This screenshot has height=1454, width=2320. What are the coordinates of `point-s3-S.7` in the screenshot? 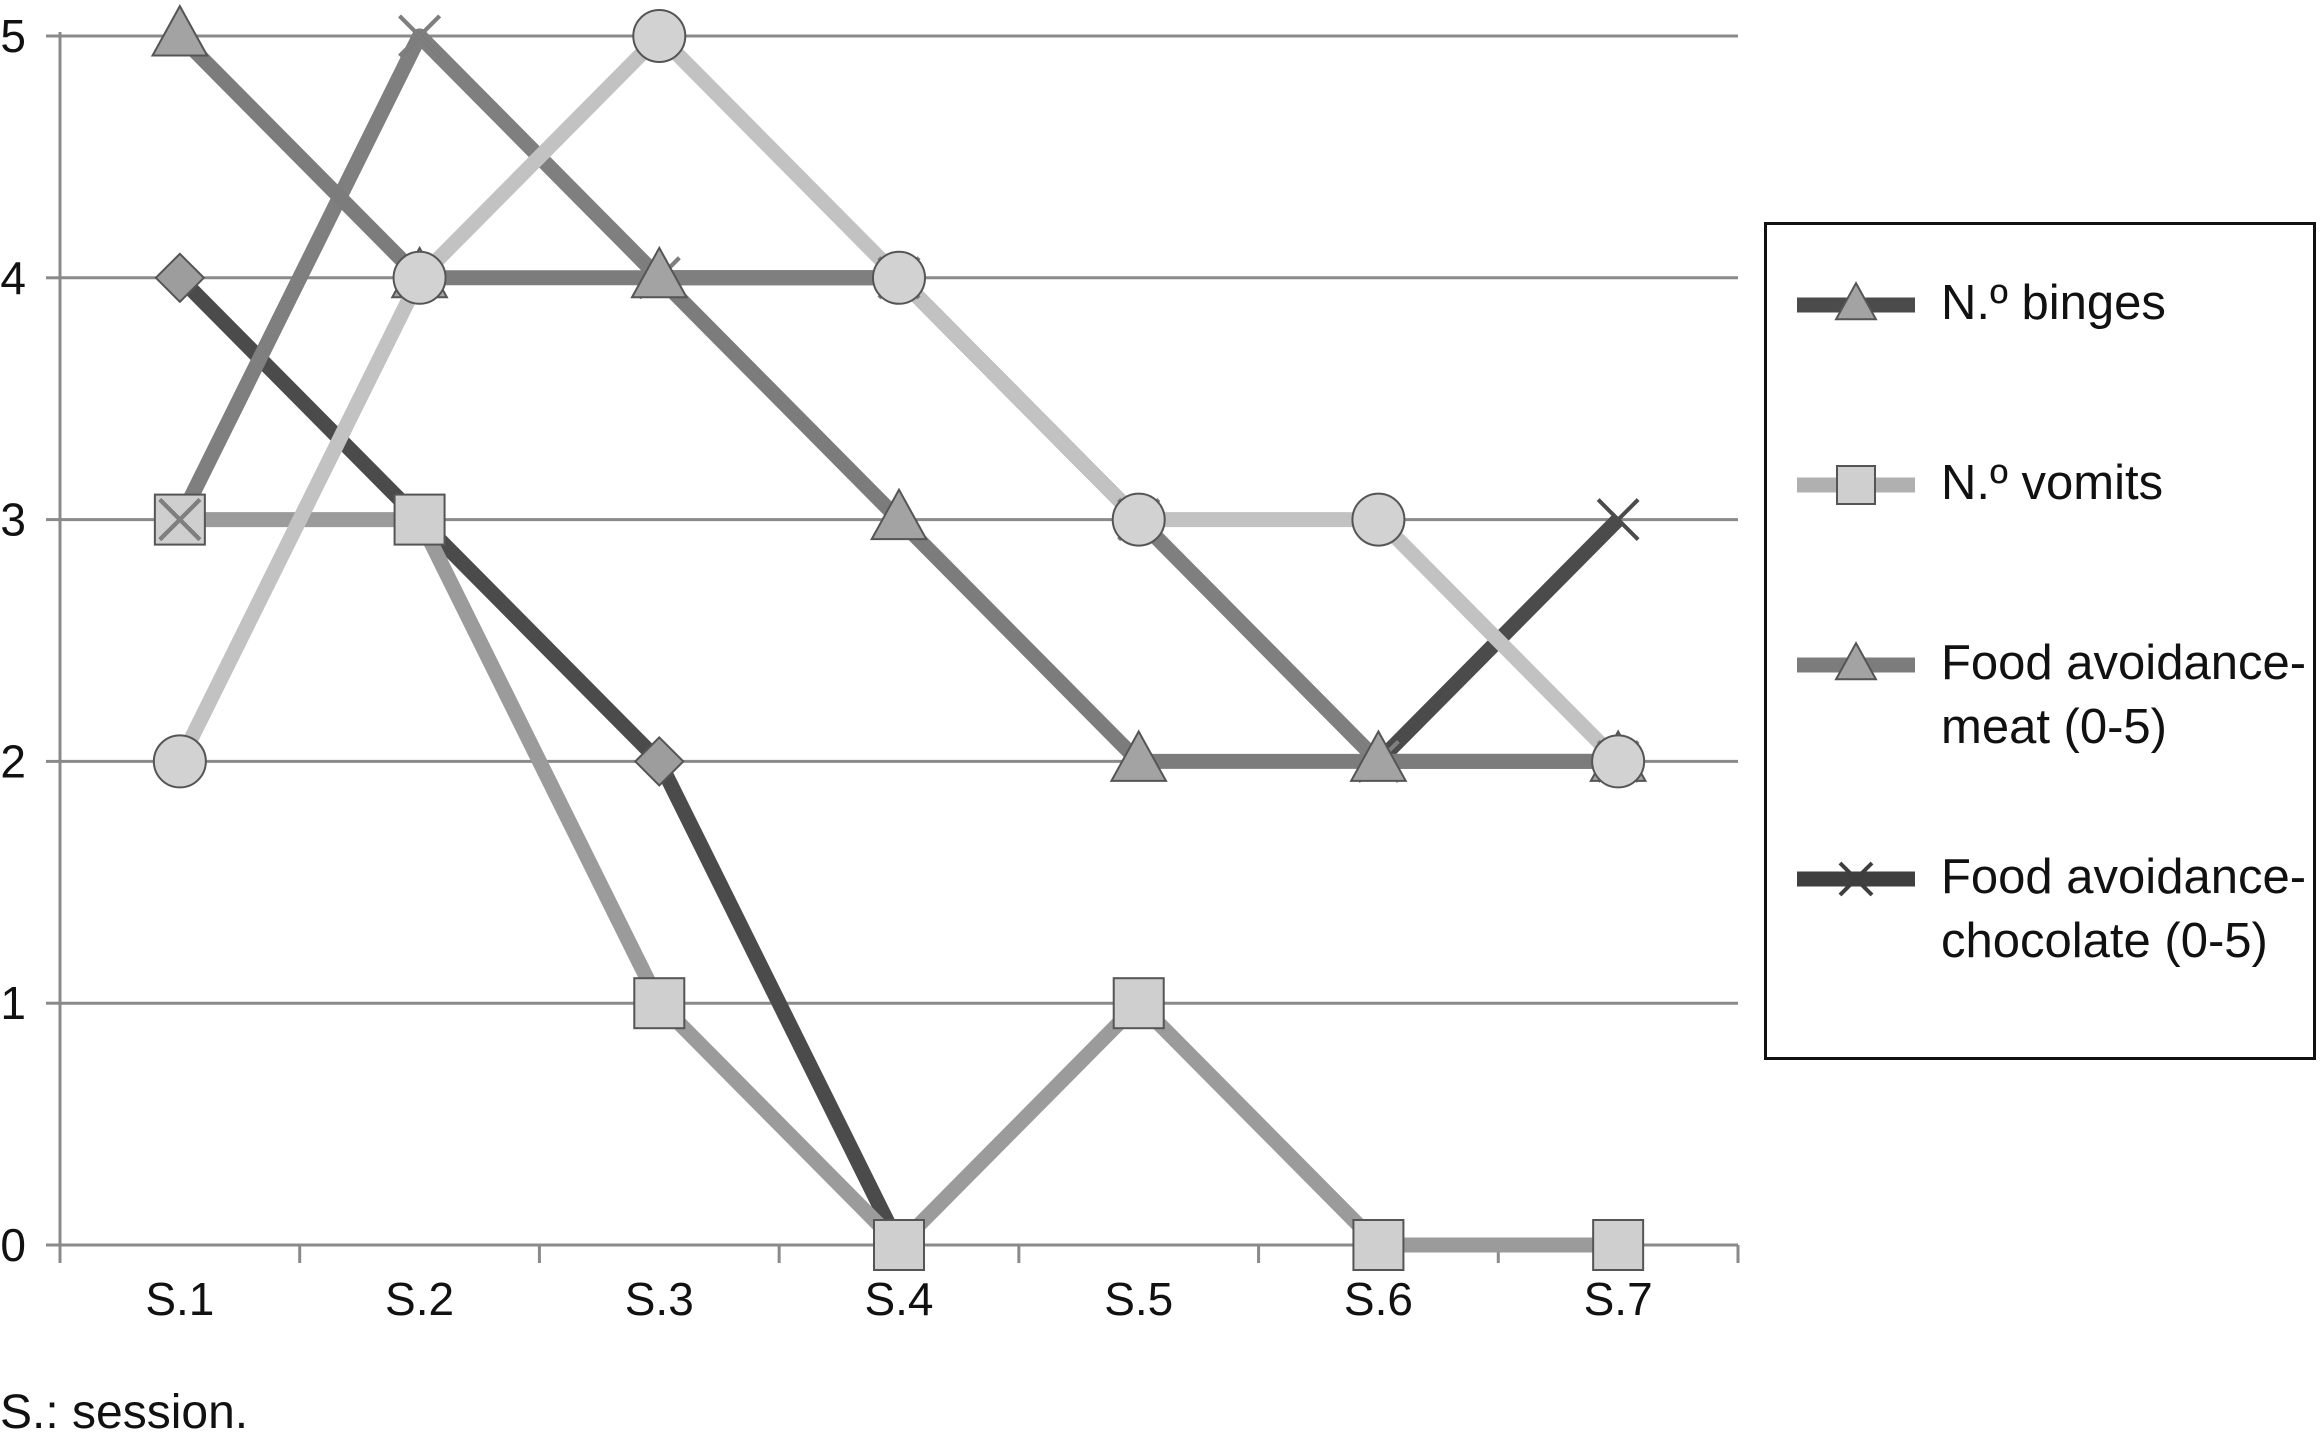 It's located at (1618, 520).